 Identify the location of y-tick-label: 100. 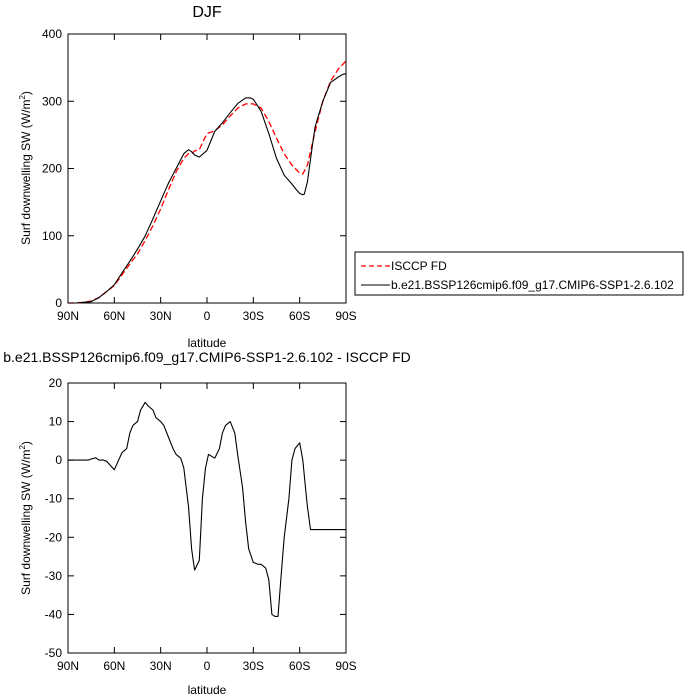
(52, 236).